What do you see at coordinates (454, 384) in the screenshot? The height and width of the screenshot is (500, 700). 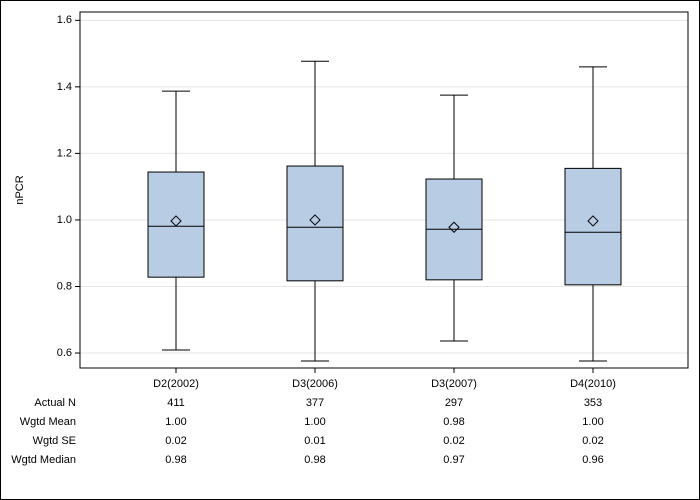 I see `x-tick-label: D3(2007)` at bounding box center [454, 384].